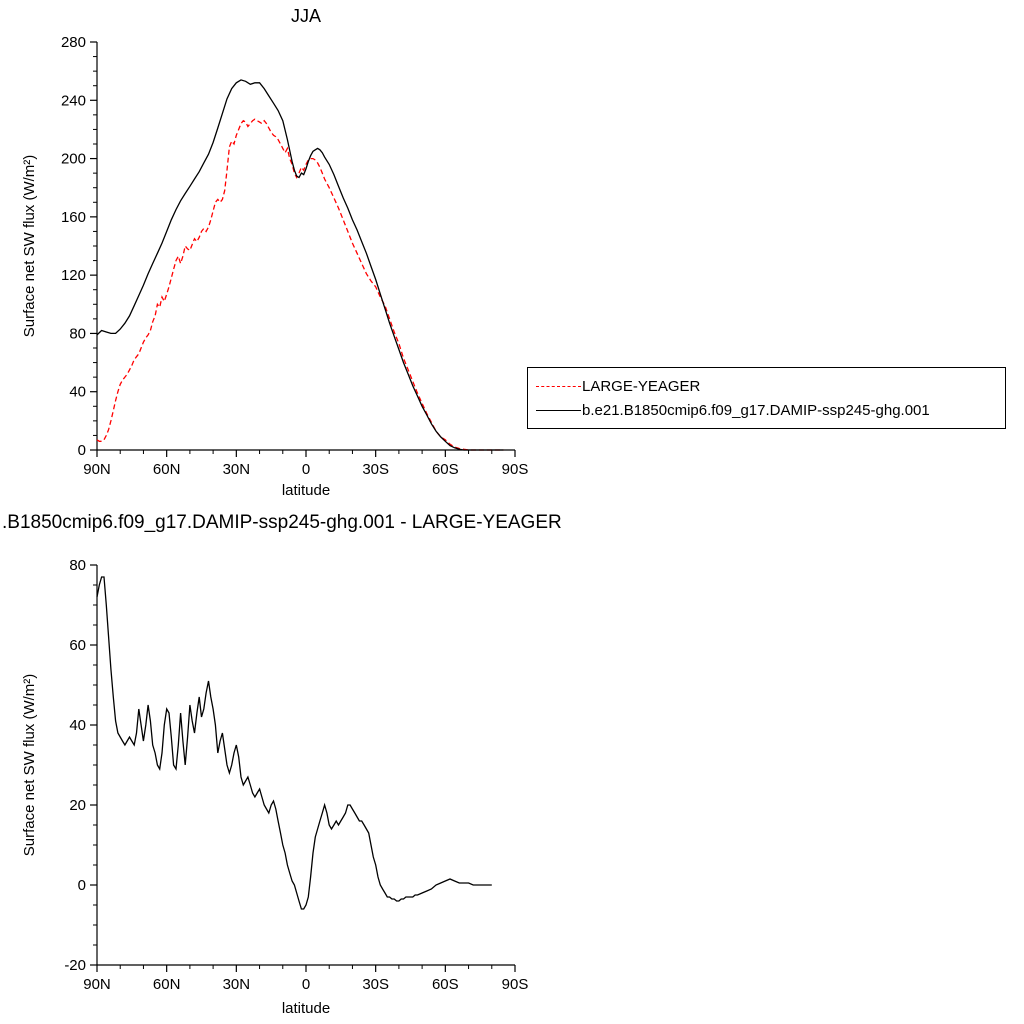 This screenshot has width=1024, height=1024. What do you see at coordinates (558, 386) in the screenshot?
I see `legend-dashed-line-sample` at bounding box center [558, 386].